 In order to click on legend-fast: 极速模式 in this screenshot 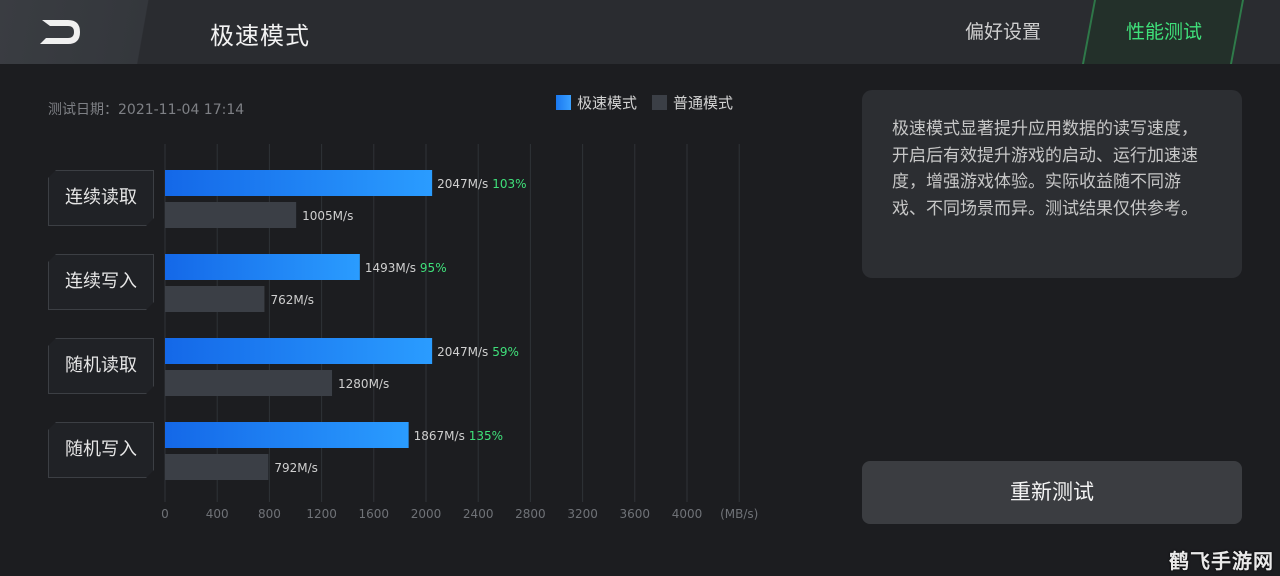, I will do `click(596, 102)`.